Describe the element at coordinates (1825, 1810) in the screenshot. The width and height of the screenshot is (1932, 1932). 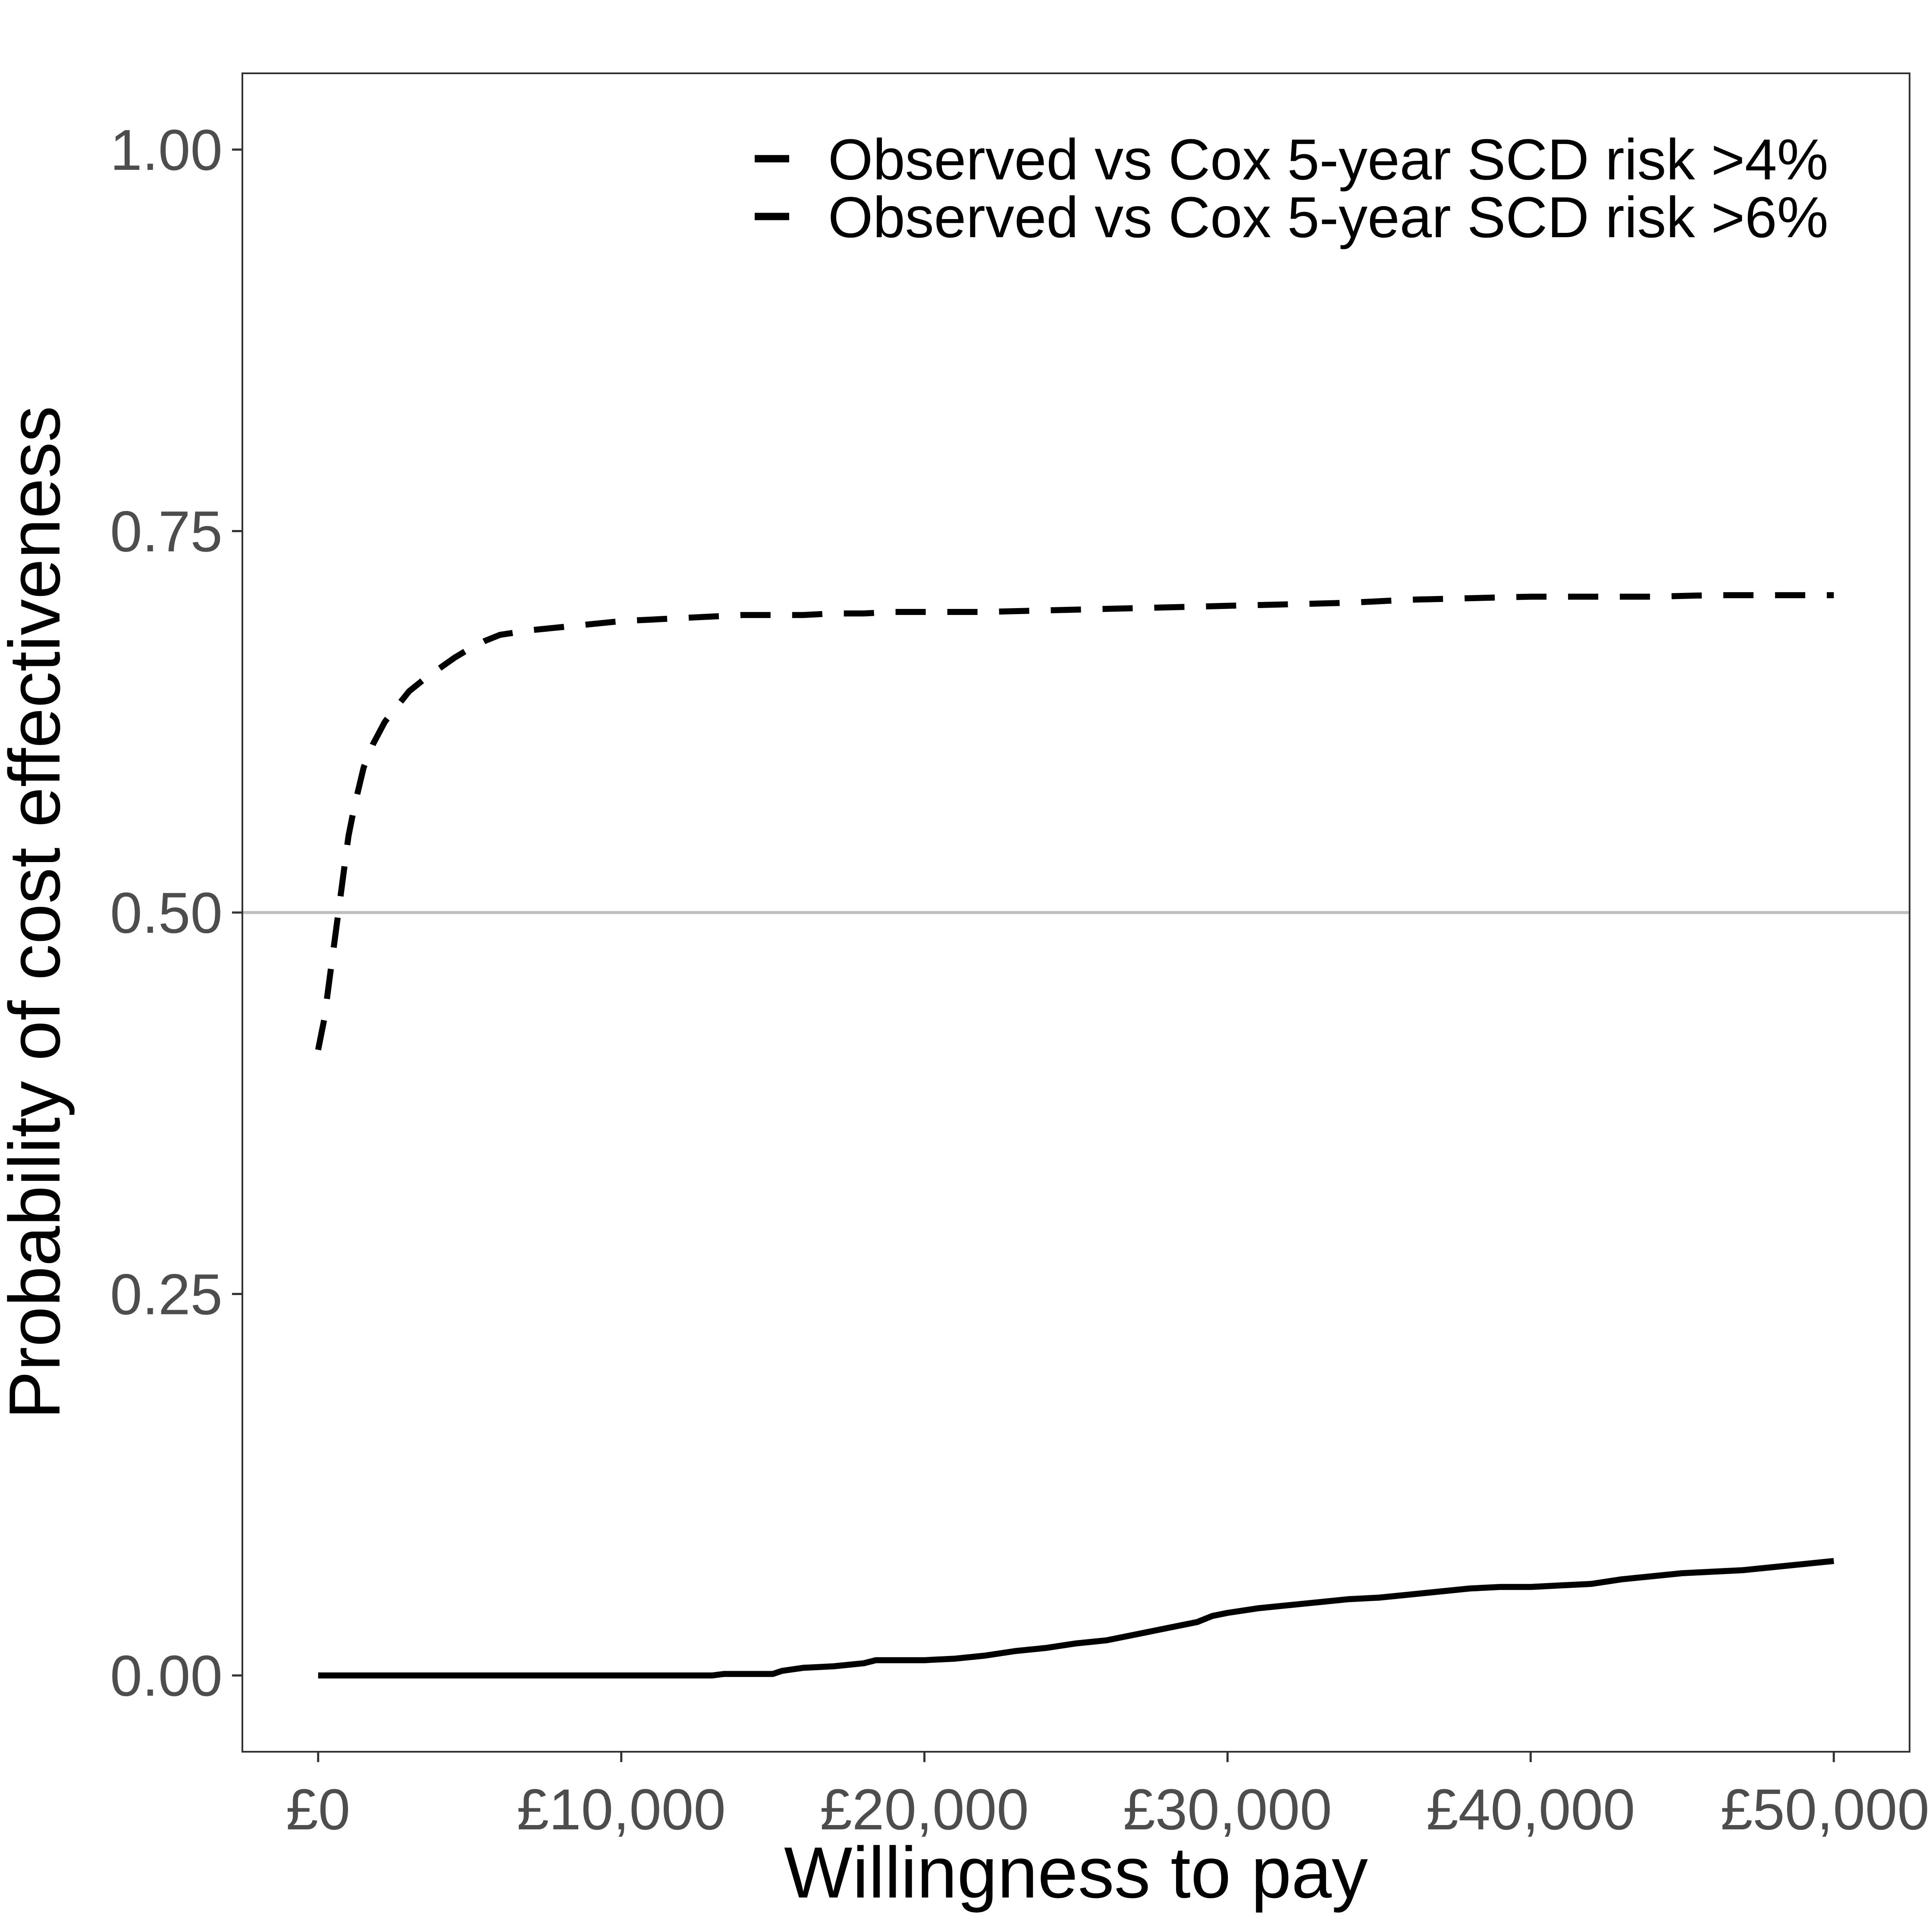
I see `x-tick-label: £50,000` at that location.